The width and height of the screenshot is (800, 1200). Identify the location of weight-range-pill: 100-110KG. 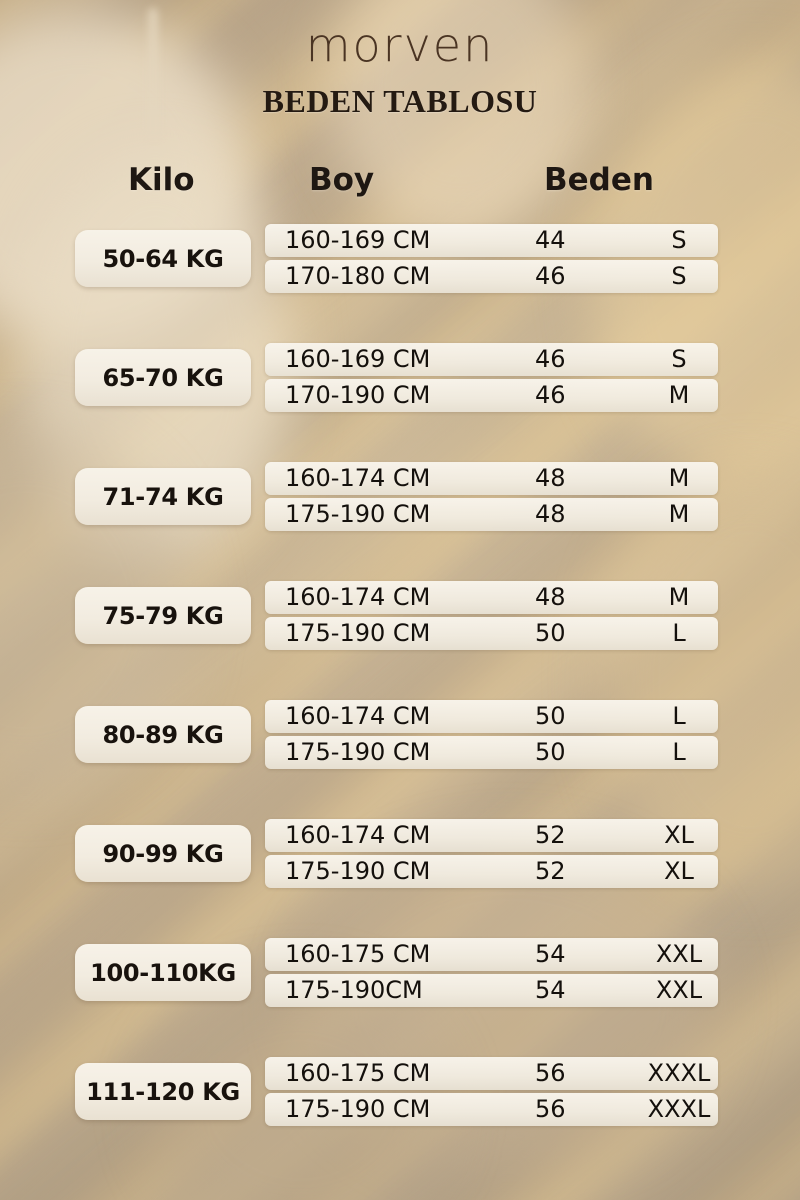
(163, 972).